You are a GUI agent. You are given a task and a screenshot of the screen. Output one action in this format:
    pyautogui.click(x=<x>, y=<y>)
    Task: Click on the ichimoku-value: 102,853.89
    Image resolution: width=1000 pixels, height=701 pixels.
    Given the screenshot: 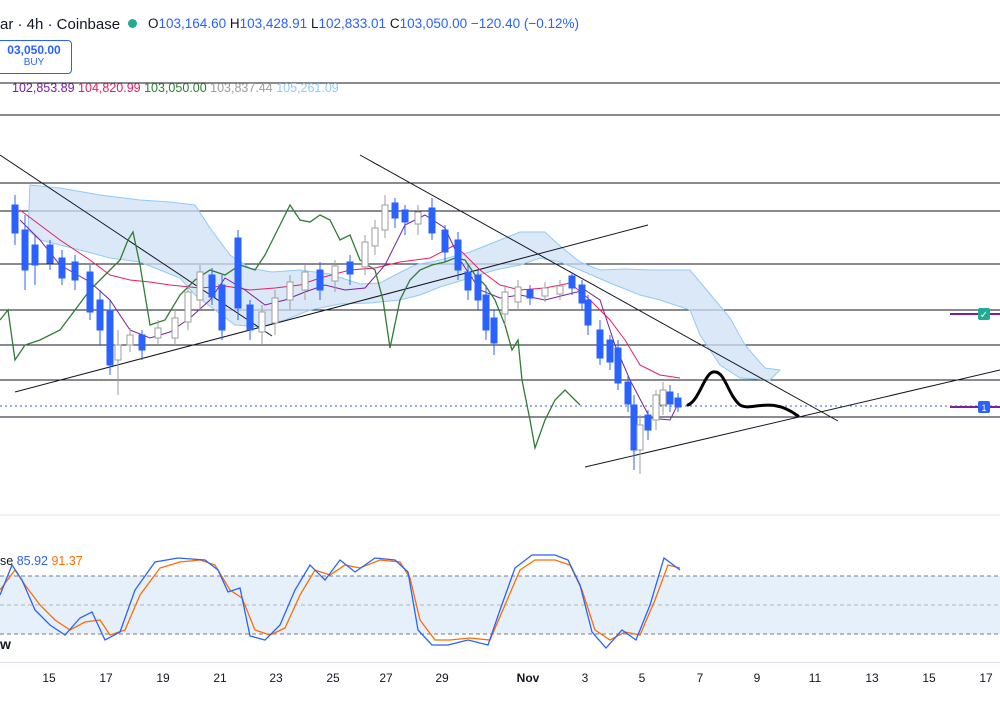 What is the action you would take?
    pyautogui.click(x=43, y=88)
    